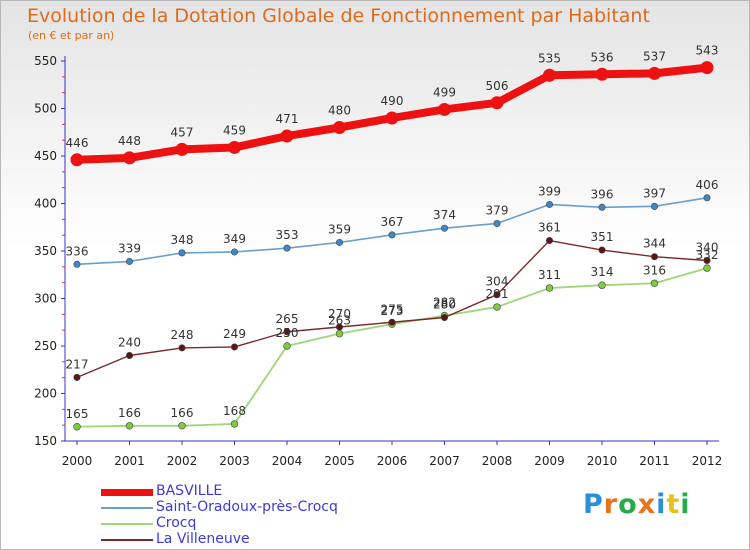  I want to click on data-label: 459, so click(234, 130).